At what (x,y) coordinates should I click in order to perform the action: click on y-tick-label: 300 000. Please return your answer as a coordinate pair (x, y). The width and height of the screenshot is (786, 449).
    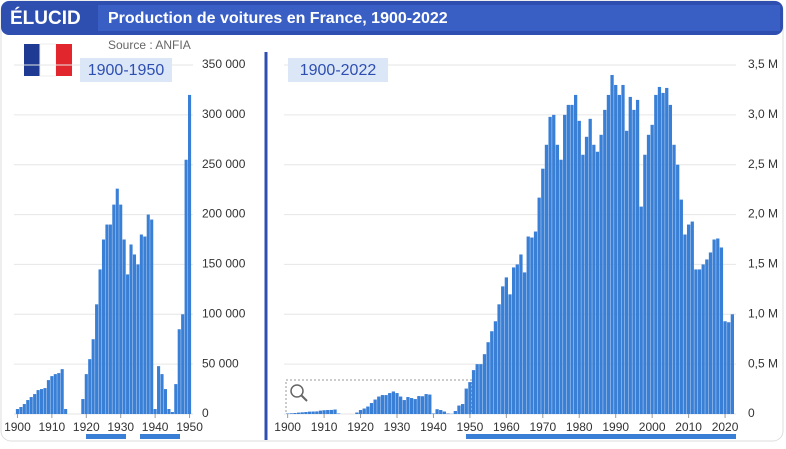
    Looking at the image, I should click on (224, 114).